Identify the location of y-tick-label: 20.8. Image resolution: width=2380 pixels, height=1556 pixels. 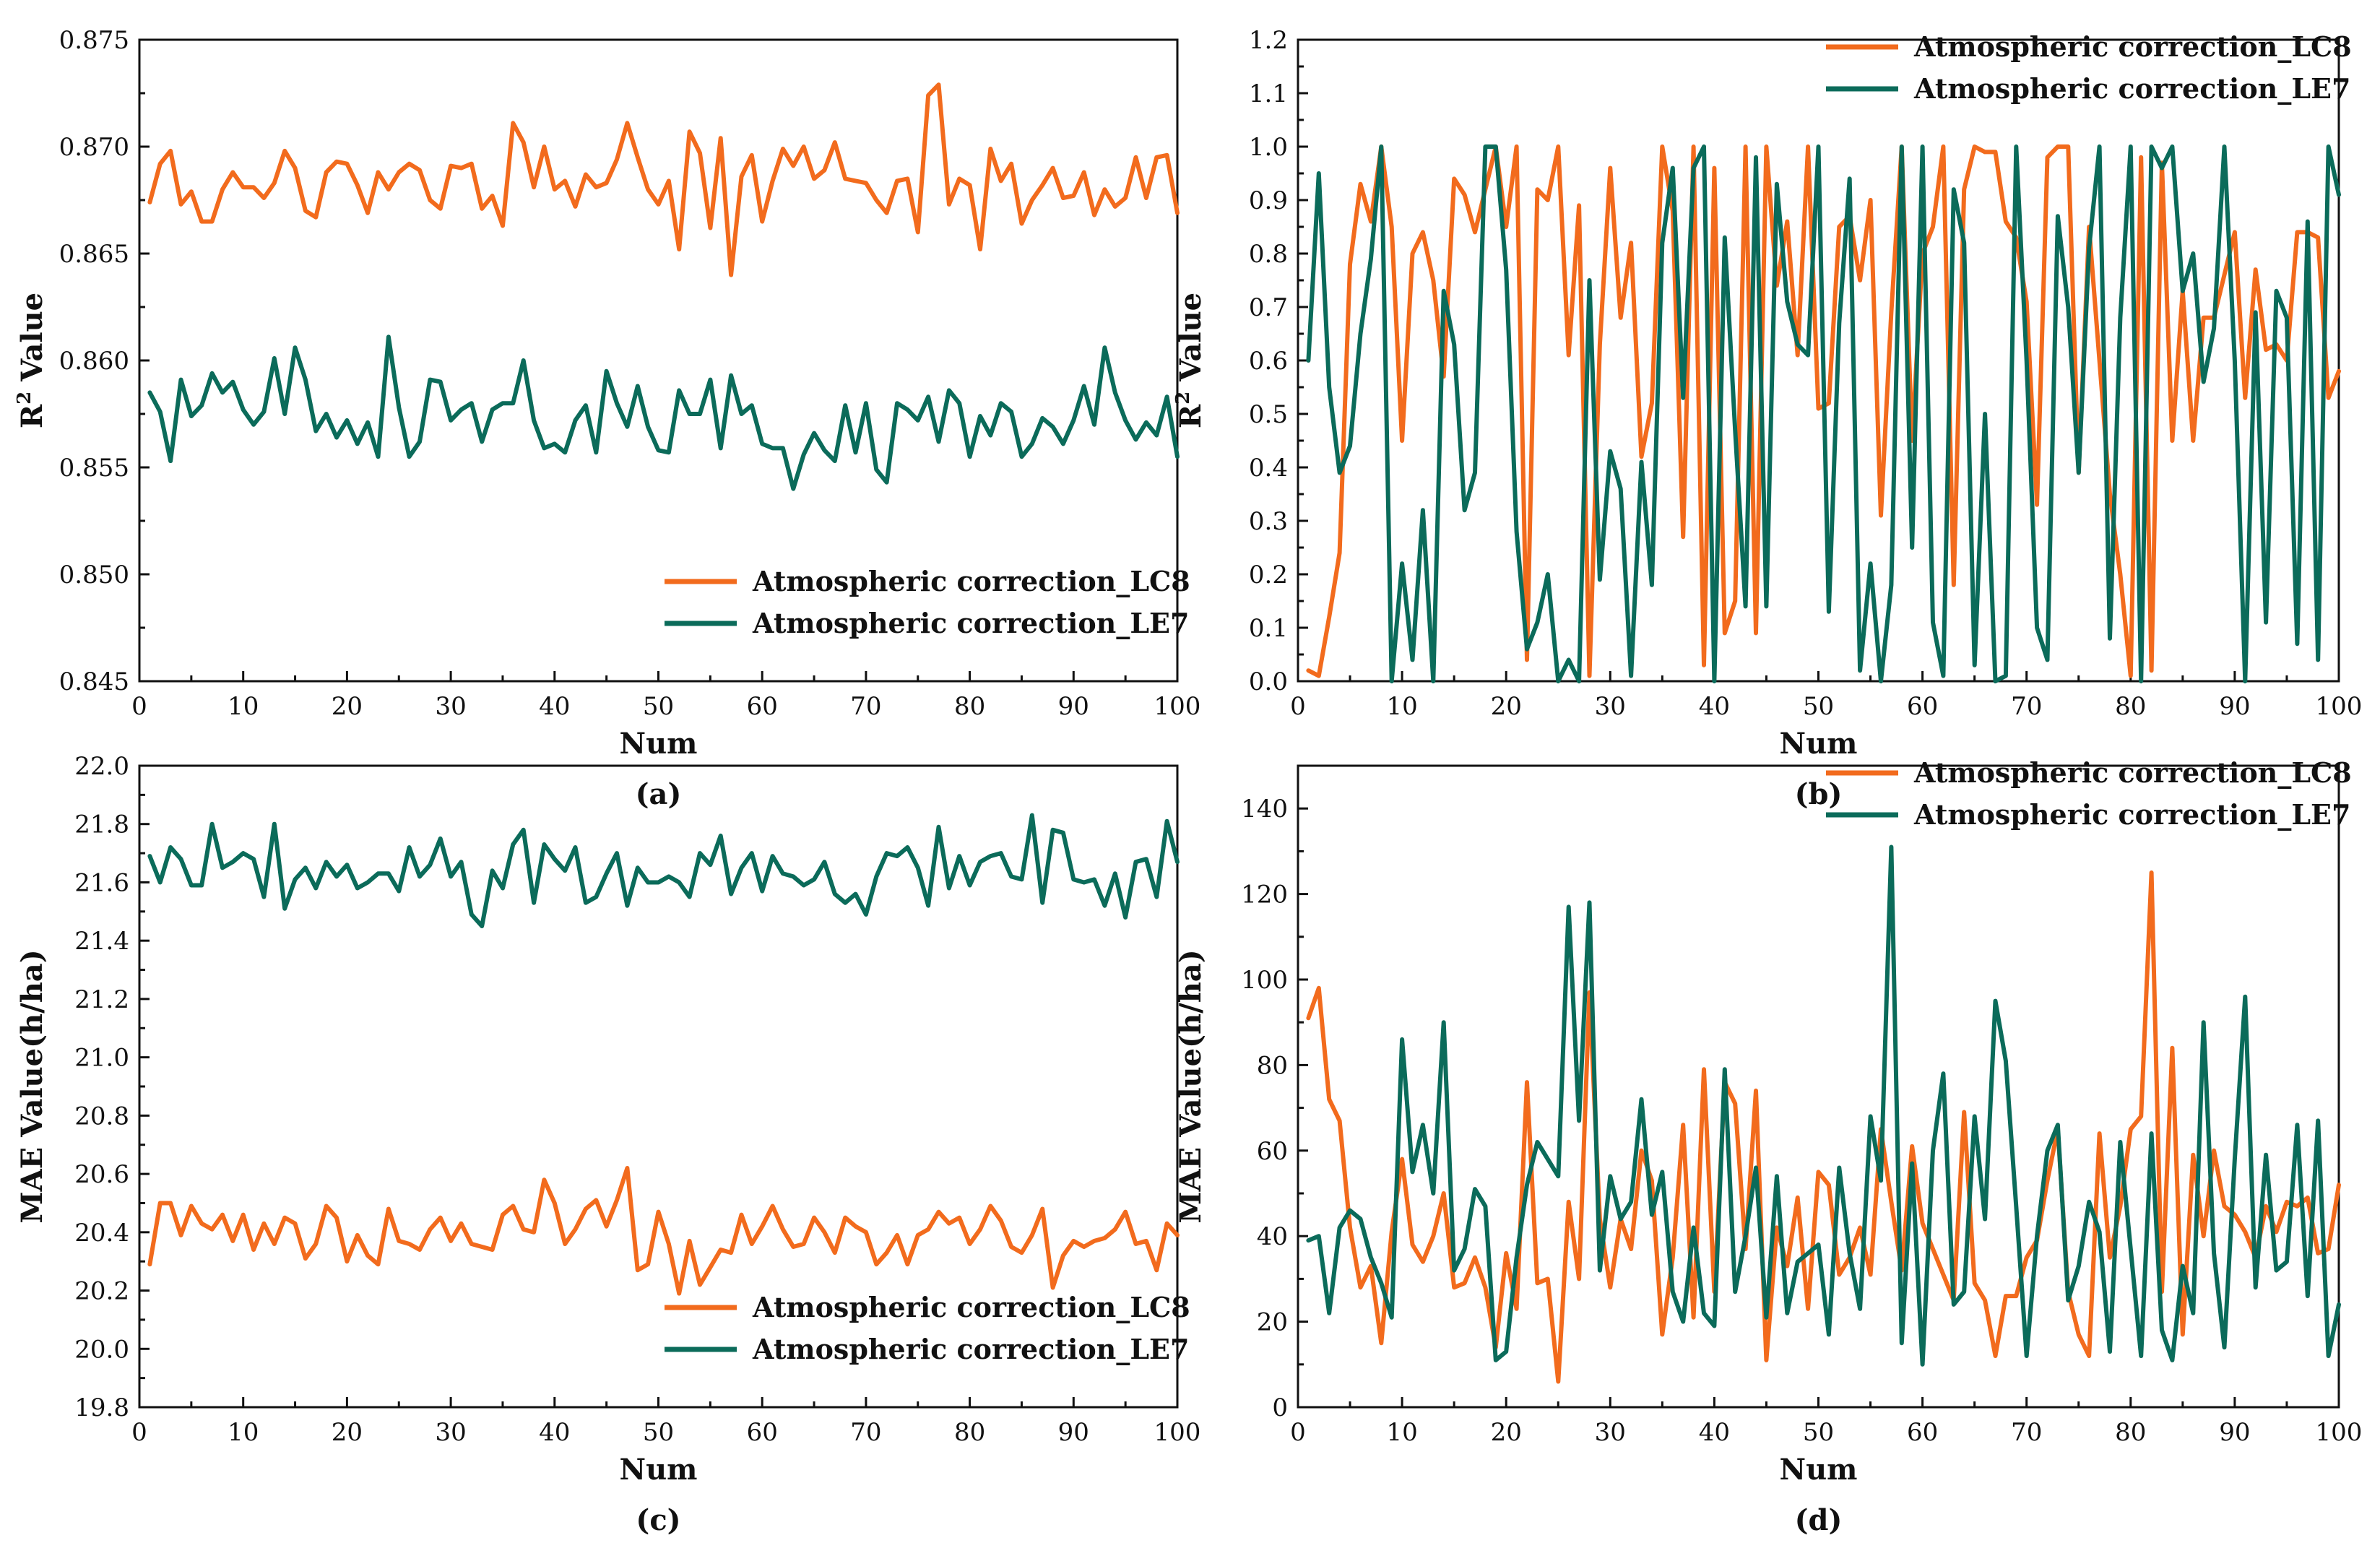
(101, 1116).